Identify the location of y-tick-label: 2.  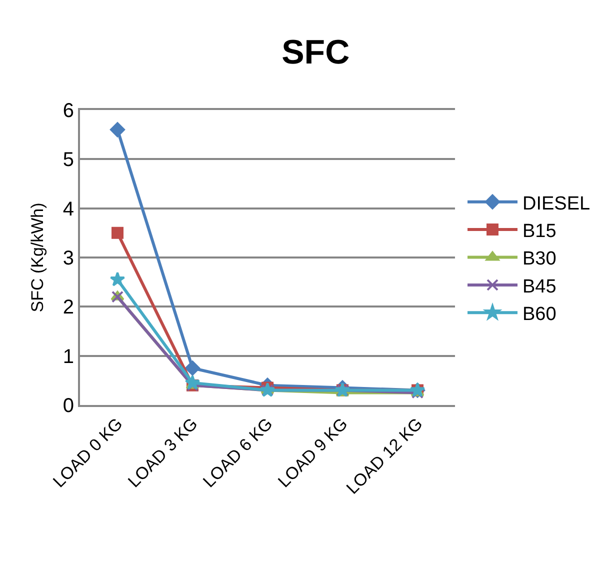
(68, 307).